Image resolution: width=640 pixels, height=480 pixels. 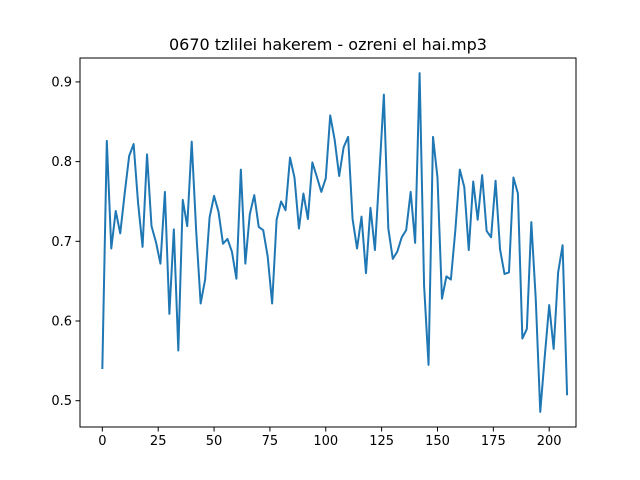 I want to click on x-tick-label: 175, so click(x=493, y=441).